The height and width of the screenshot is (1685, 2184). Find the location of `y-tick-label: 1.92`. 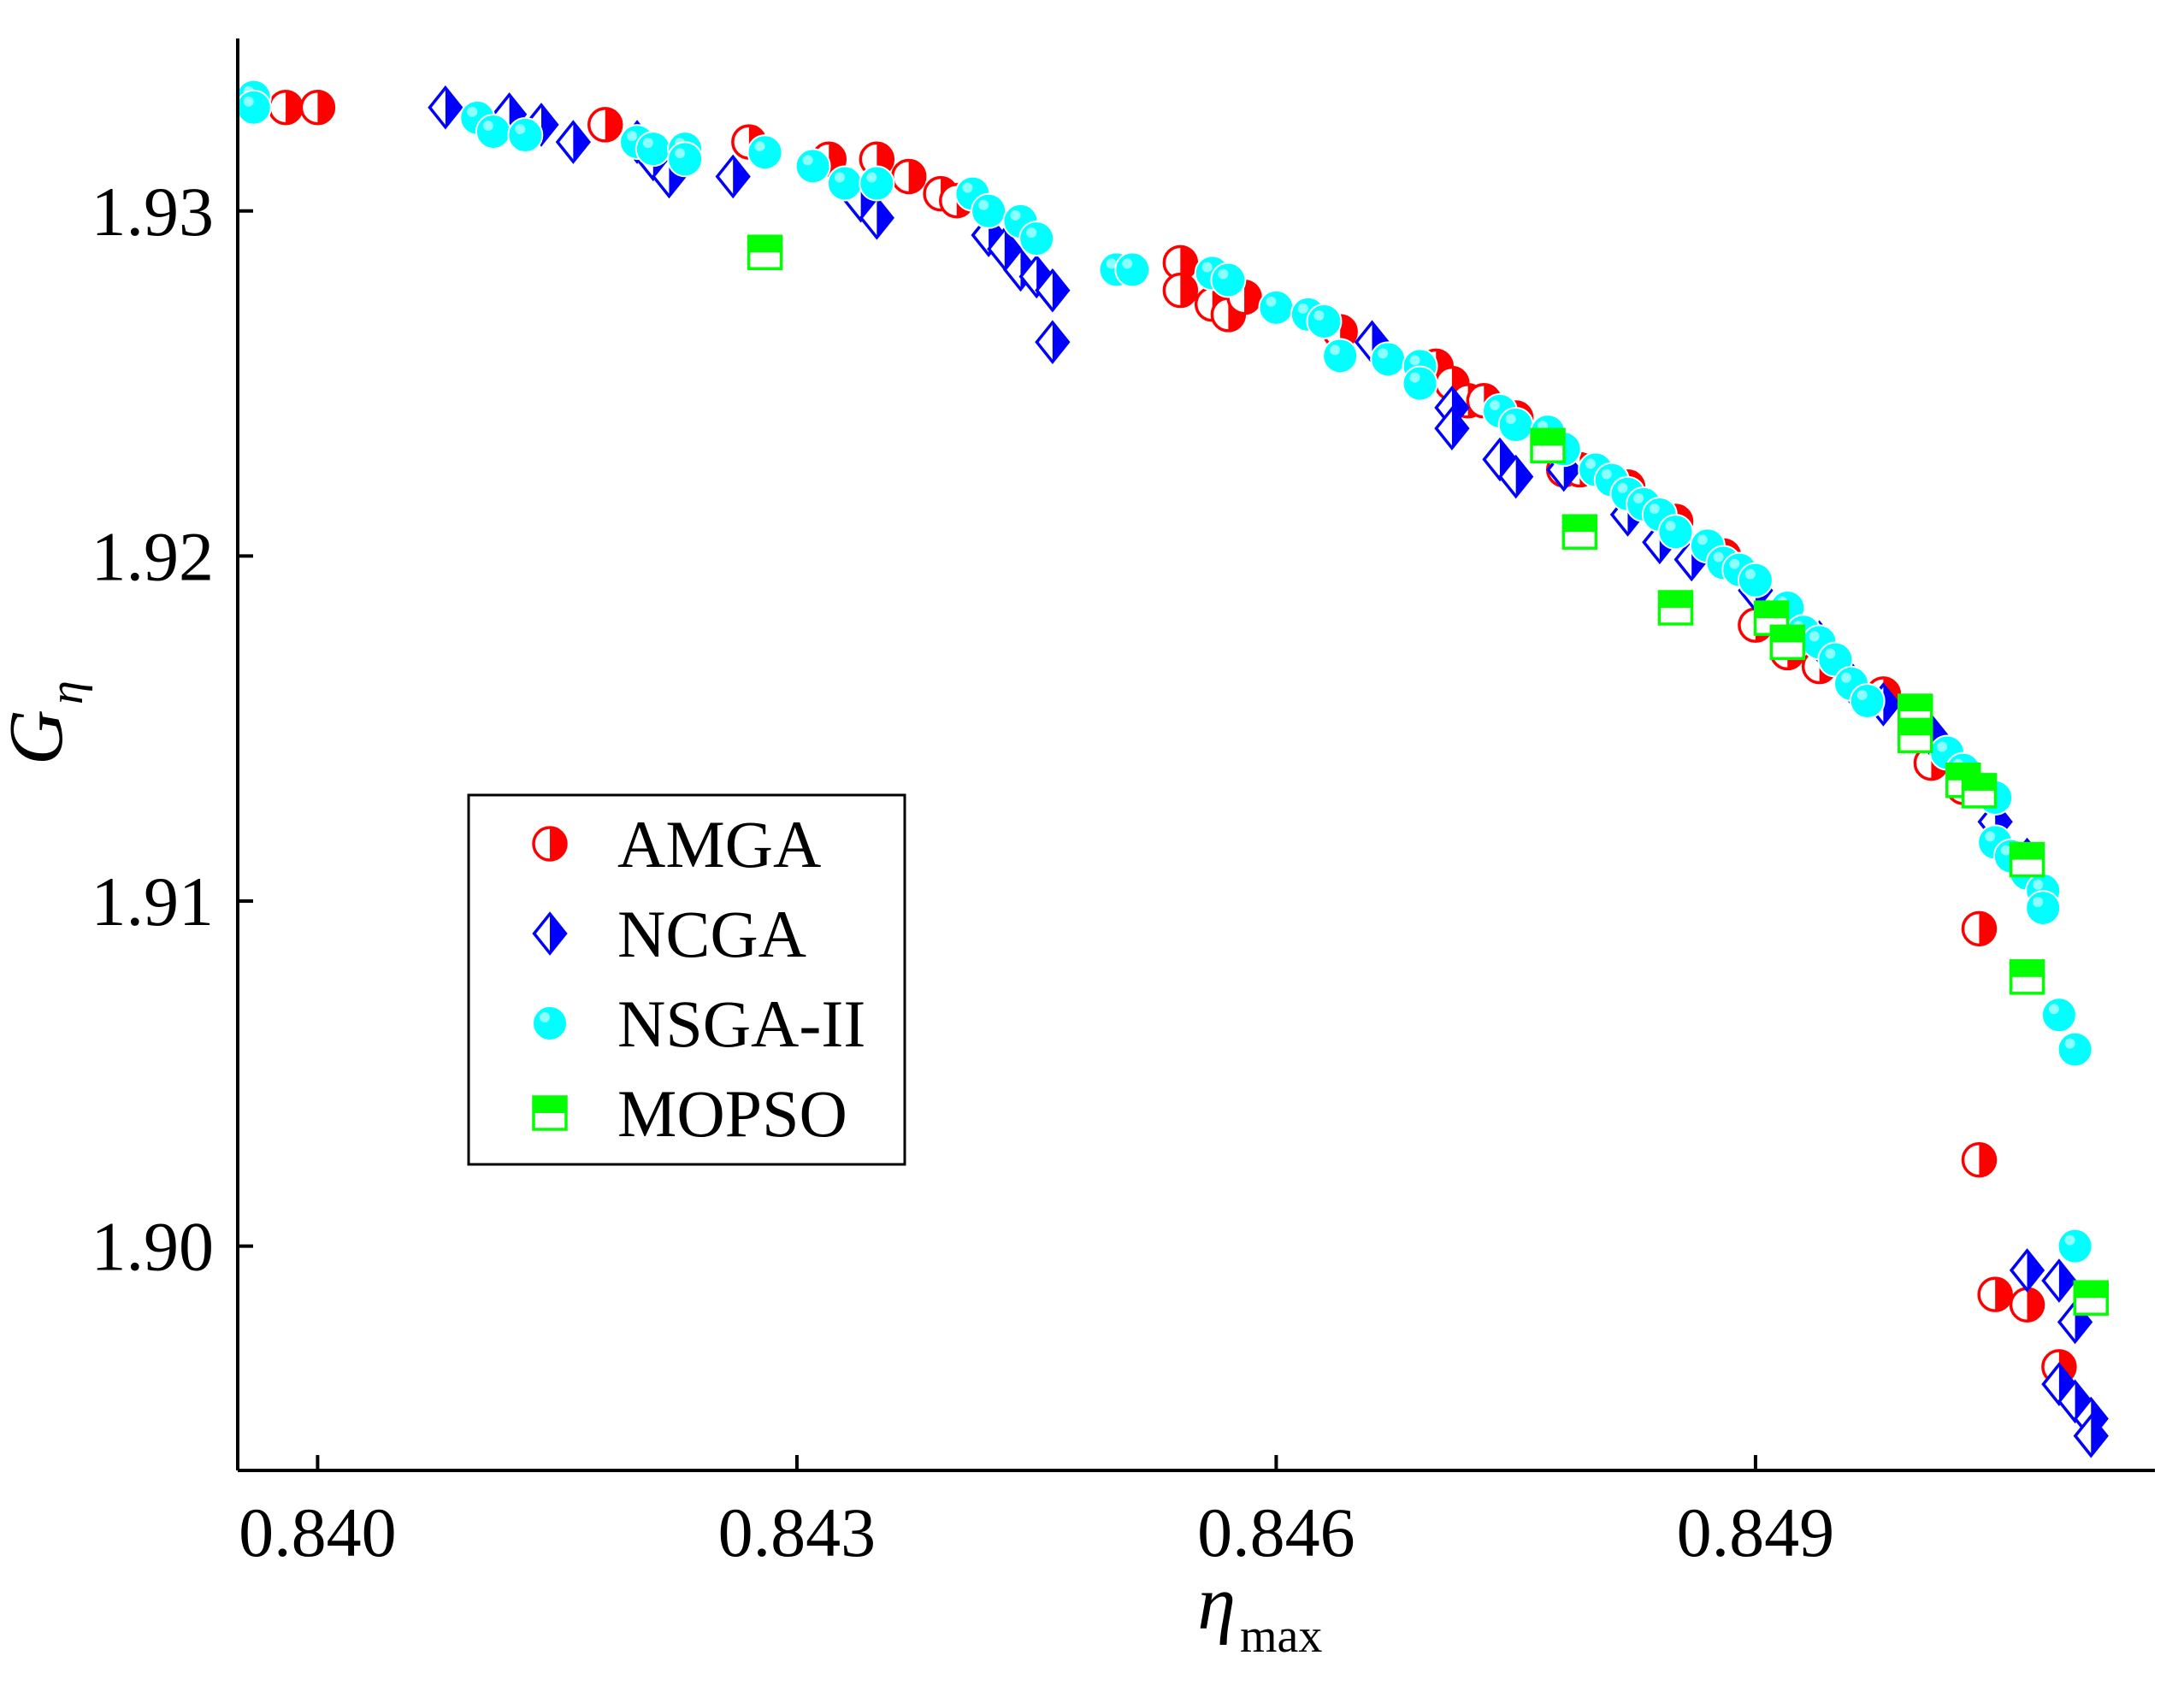

y-tick-label: 1.92 is located at coordinates (153, 556).